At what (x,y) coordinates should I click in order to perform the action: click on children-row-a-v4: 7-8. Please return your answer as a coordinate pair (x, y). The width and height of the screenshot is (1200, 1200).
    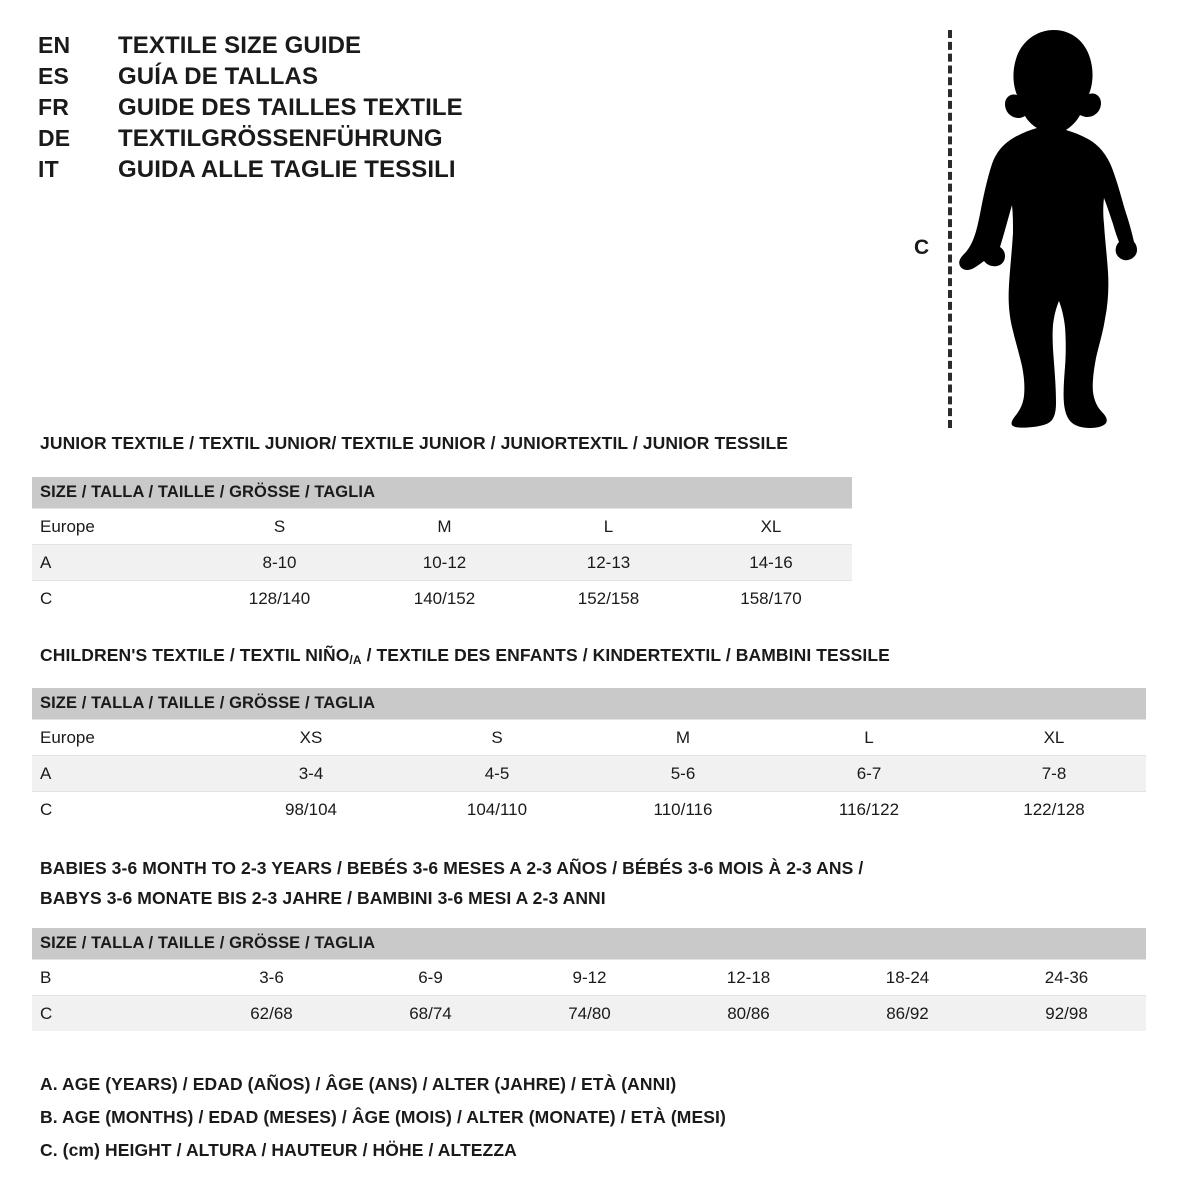
    Looking at the image, I should click on (1054, 773).